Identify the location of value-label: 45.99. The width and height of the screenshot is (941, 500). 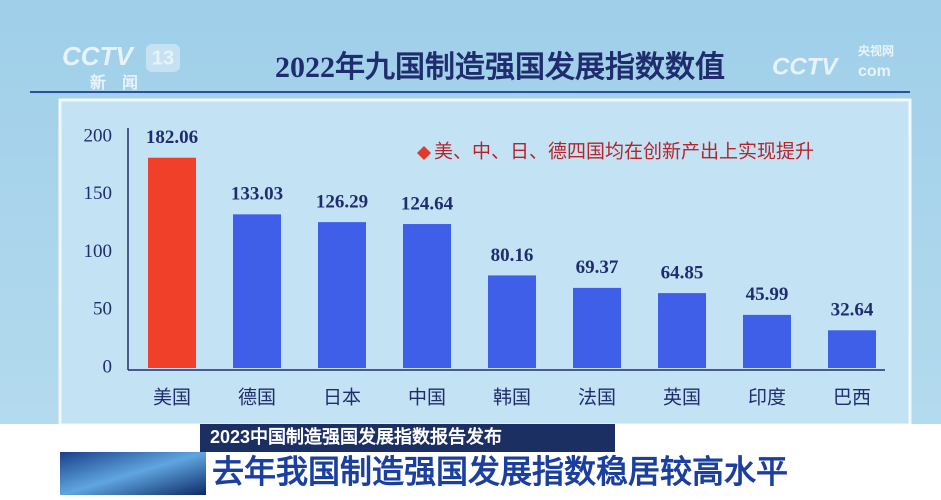
(767, 294).